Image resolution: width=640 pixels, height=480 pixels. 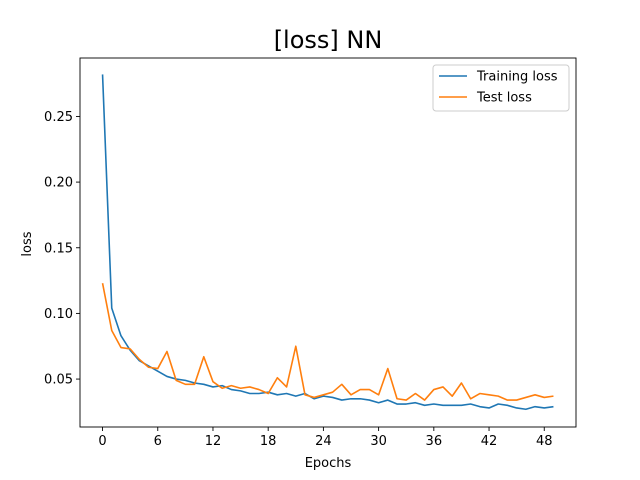 What do you see at coordinates (58, 117) in the screenshot?
I see `y-tick-label: 0.25` at bounding box center [58, 117].